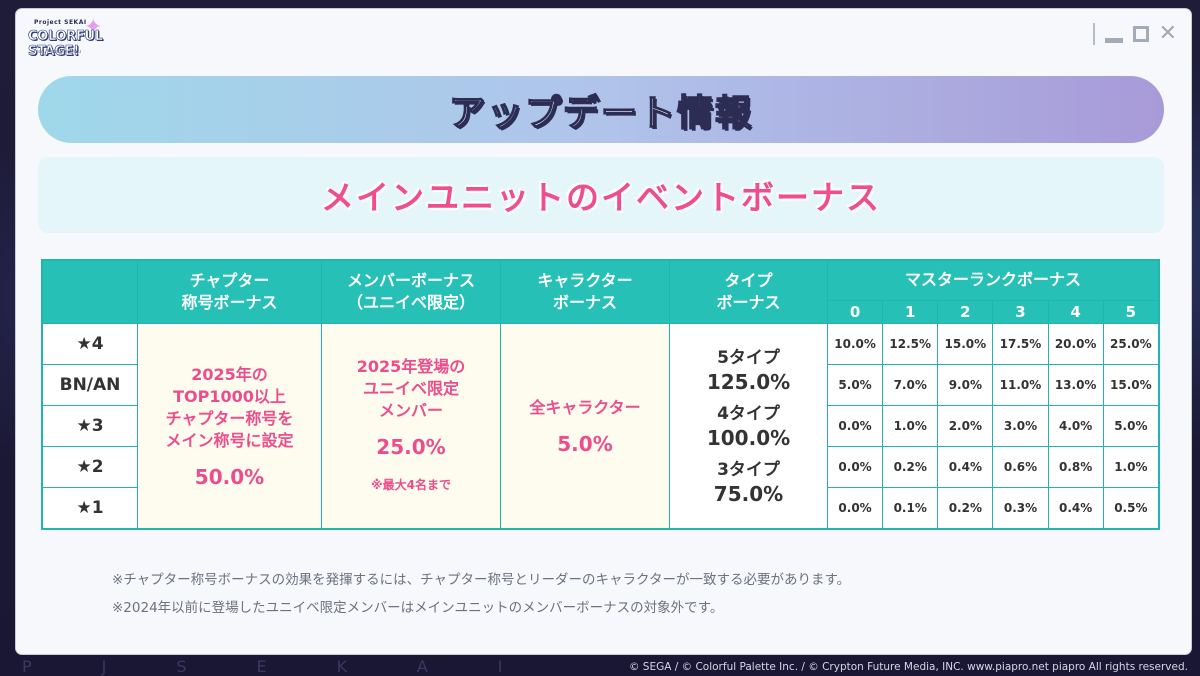 Image resolution: width=1200 pixels, height=676 pixels. I want to click on type-bonus-cell: 5タイプ 125.0% 4タイプ 100.0% 3タイプ 75.0%, so click(748, 425).